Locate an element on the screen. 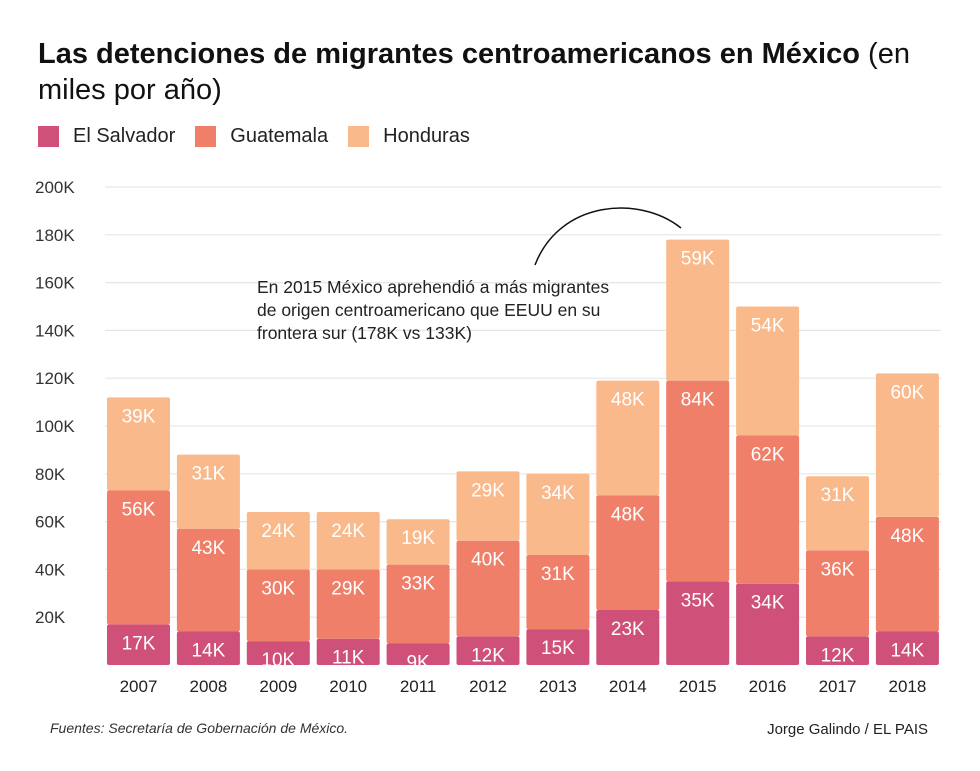  y-tick-label: 140K is located at coordinates (55, 330).